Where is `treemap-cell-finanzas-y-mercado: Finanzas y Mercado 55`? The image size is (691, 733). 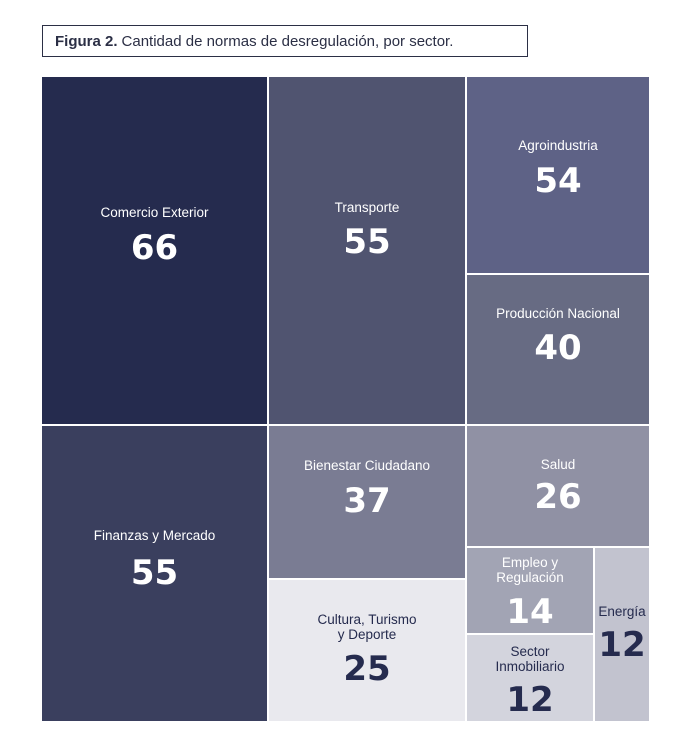
treemap-cell-finanzas-y-mercado: Finanzas y Mercado 55 is located at coordinates (154, 573).